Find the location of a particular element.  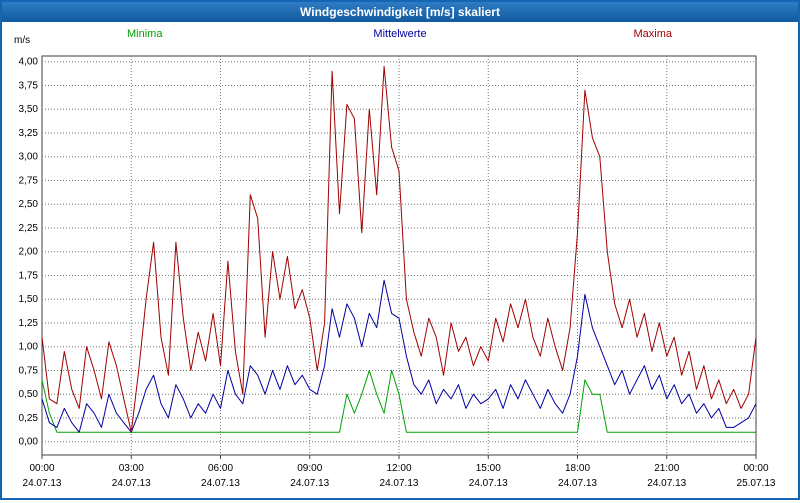

x-tick-date-label: 25.07.13 is located at coordinates (756, 483).